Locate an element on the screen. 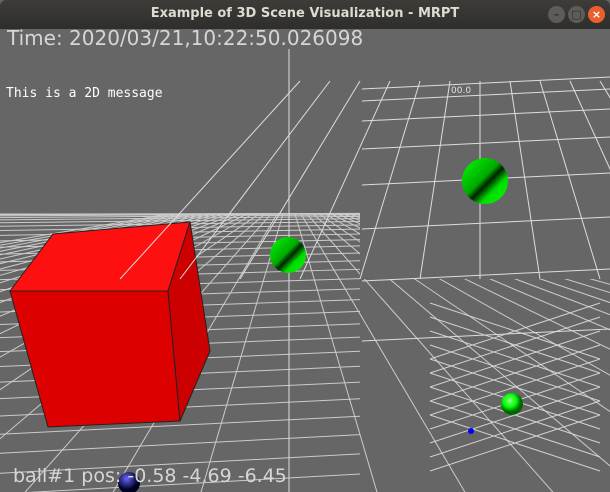  small-grid is located at coordinates (515, 387).